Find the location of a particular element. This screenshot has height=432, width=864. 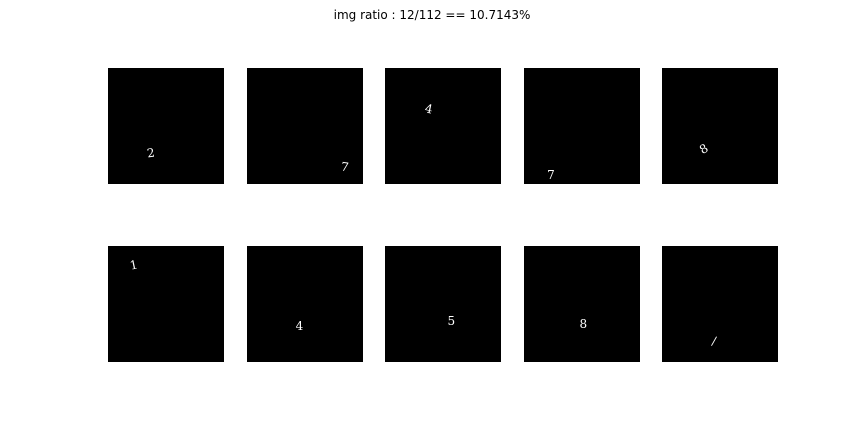

image-panel: / is located at coordinates (720, 304).